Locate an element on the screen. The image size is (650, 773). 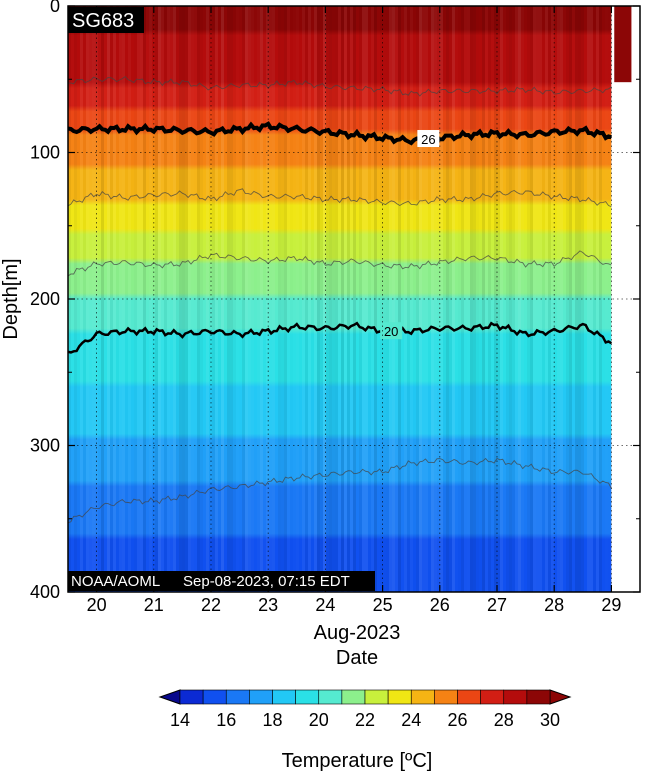
colorbar: 14 16 18 20 22 24 26 28 30 is located at coordinates (365, 709).